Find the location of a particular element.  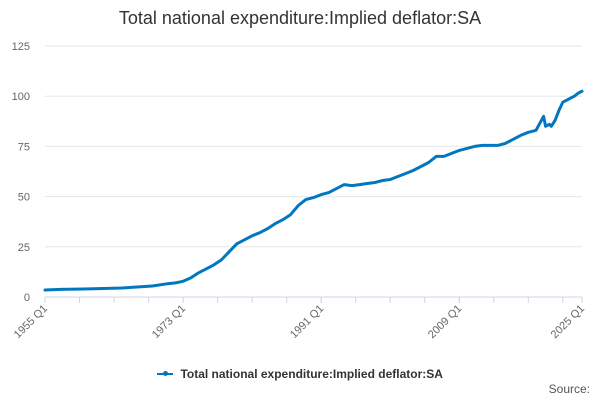

x-tick-label: 1973 Q1 is located at coordinates (169, 322).